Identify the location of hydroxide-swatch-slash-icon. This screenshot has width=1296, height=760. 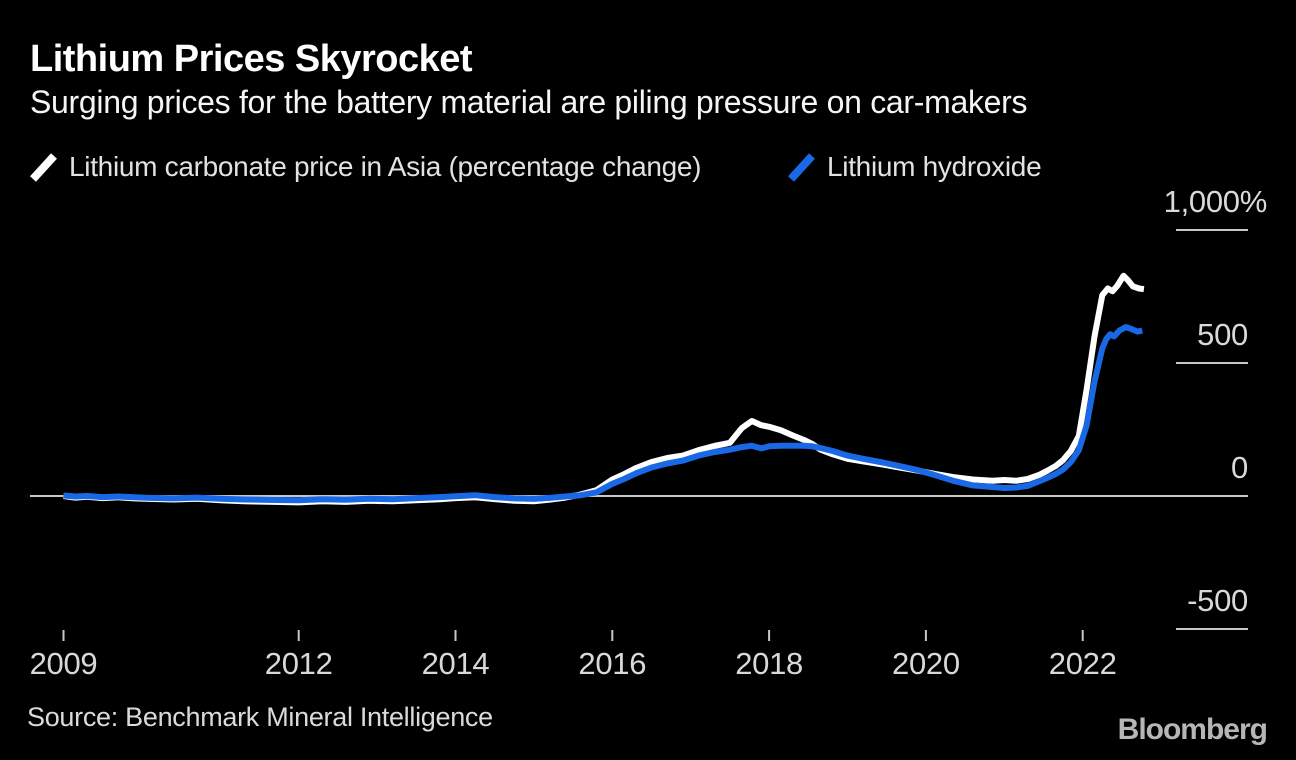
(801, 167).